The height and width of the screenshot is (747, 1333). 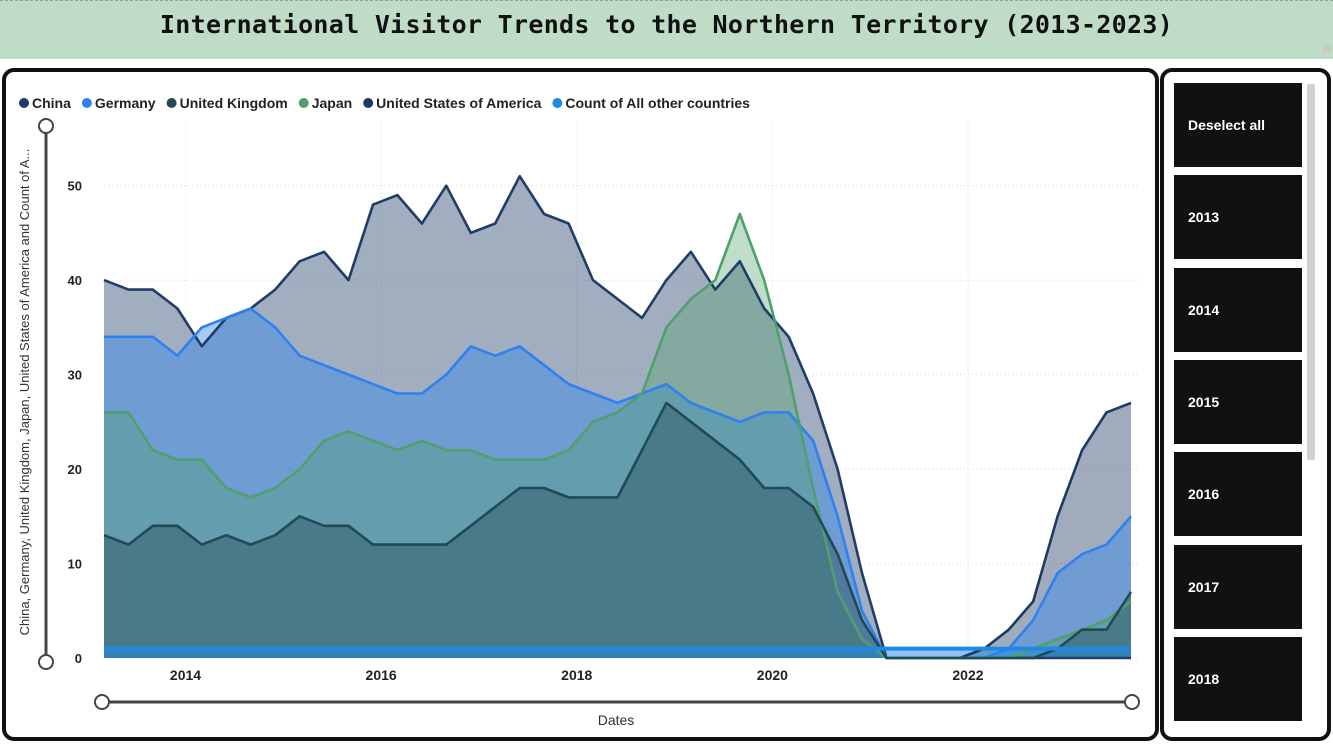 I want to click on legend-item: Germany, so click(x=125, y=103).